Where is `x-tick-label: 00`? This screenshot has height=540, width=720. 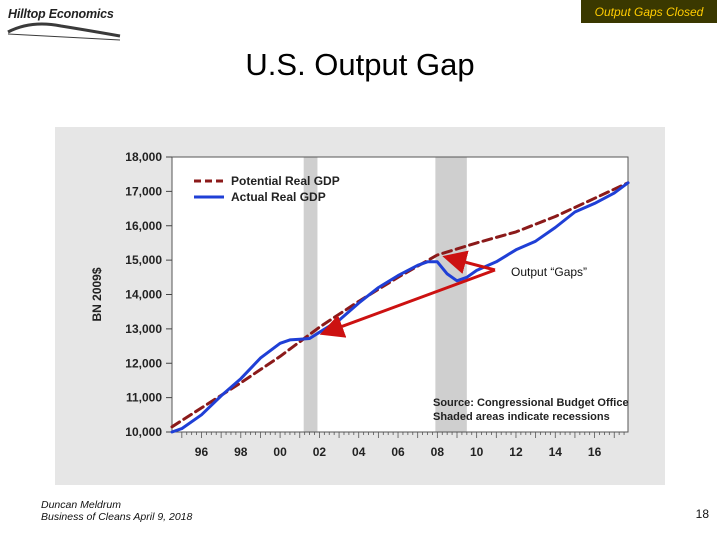
x-tick-label: 00 is located at coordinates (280, 452).